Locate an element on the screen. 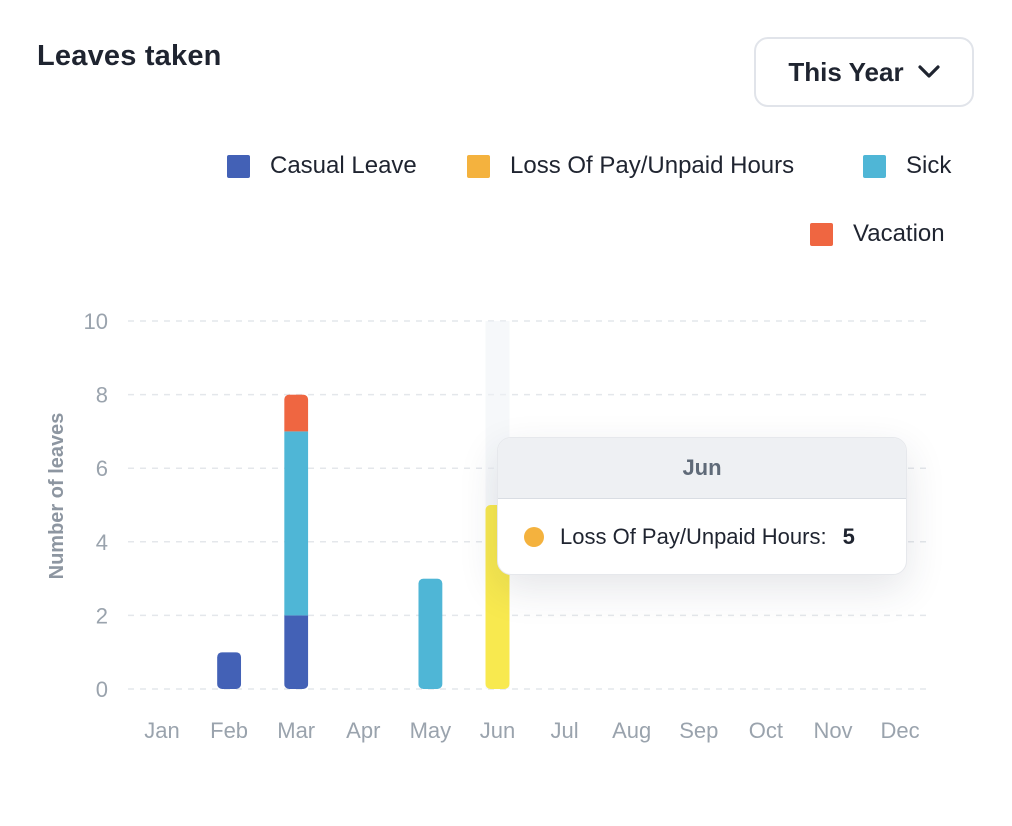 The image size is (1012, 826). y-tick-label: 10 is located at coordinates (96, 321).